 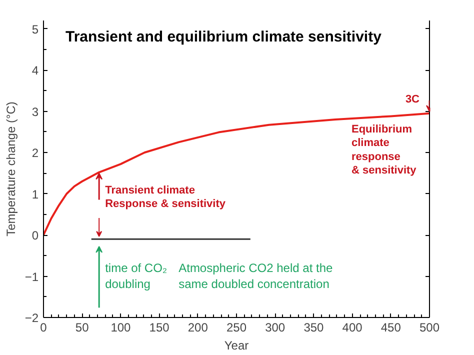 I want to click on y-tick-label: −1, so click(x=31, y=277).